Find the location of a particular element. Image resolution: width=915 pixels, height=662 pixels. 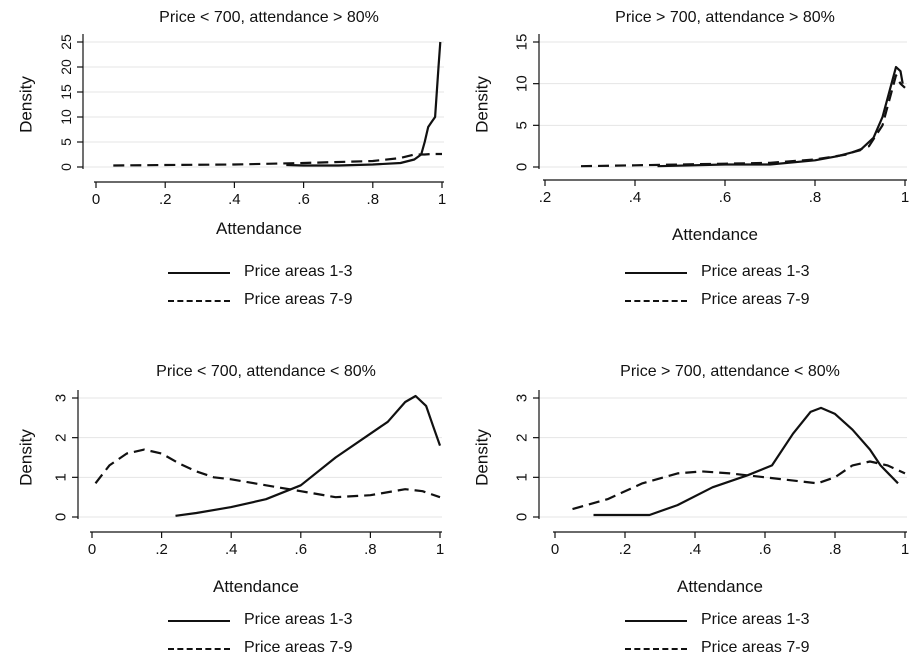

legend-bottom-left: Price areas 1-3 Price areas 7-9 is located at coordinates (298, 634).